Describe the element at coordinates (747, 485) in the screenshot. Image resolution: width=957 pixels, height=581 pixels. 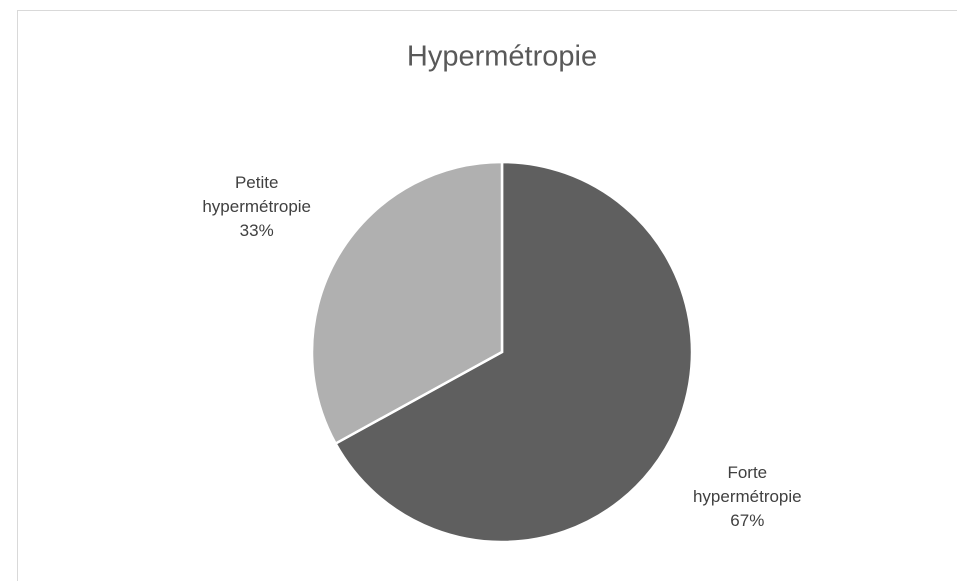
I see `slice-category: Forte hypermétropie` at that location.